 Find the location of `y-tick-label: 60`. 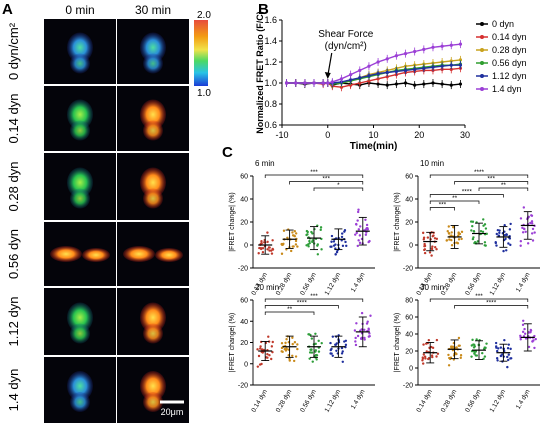

y-tick-label: 60 is located at coordinates (409, 318).